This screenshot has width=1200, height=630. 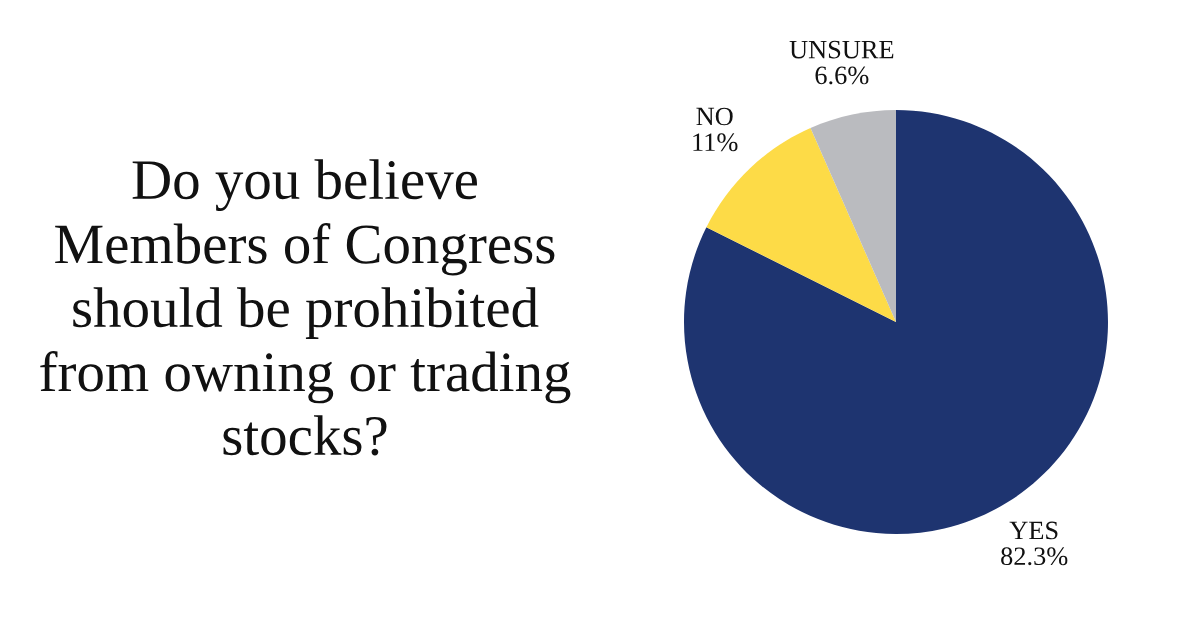 I want to click on data-label: 82.3%, so click(x=1034, y=556).